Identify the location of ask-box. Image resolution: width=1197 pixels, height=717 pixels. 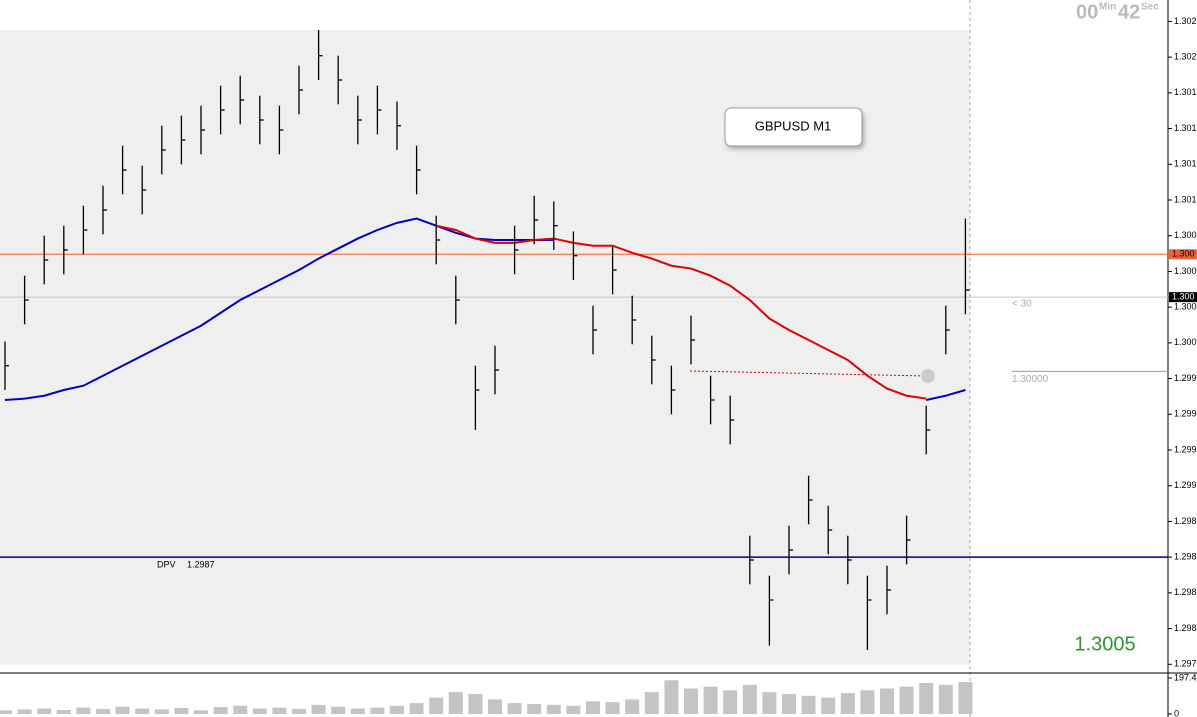
(1183, 254).